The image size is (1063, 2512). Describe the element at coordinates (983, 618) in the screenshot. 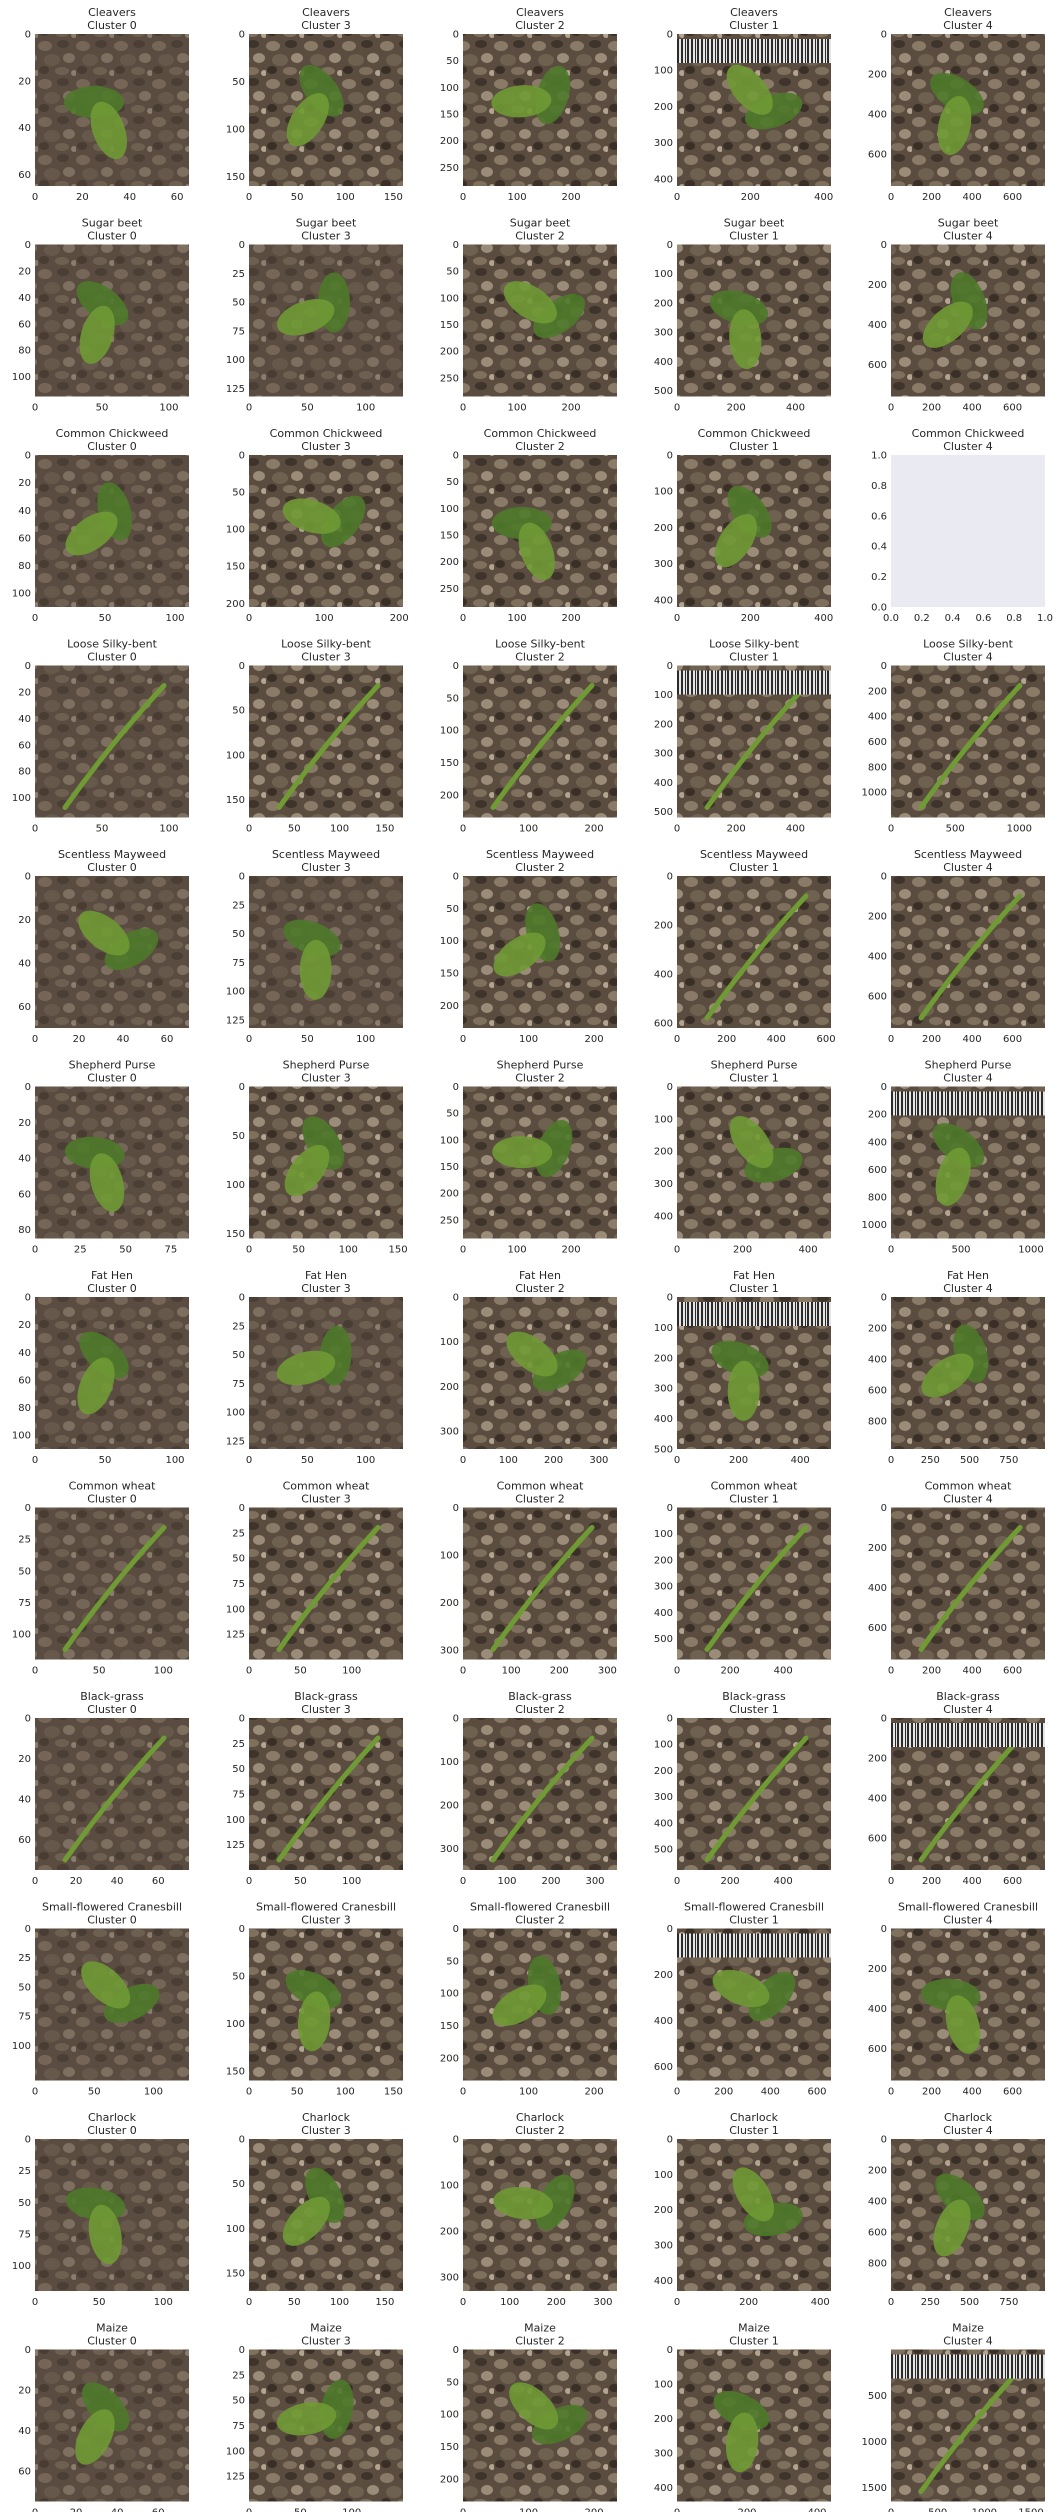

I see `x-tick-label: 0.6` at that location.